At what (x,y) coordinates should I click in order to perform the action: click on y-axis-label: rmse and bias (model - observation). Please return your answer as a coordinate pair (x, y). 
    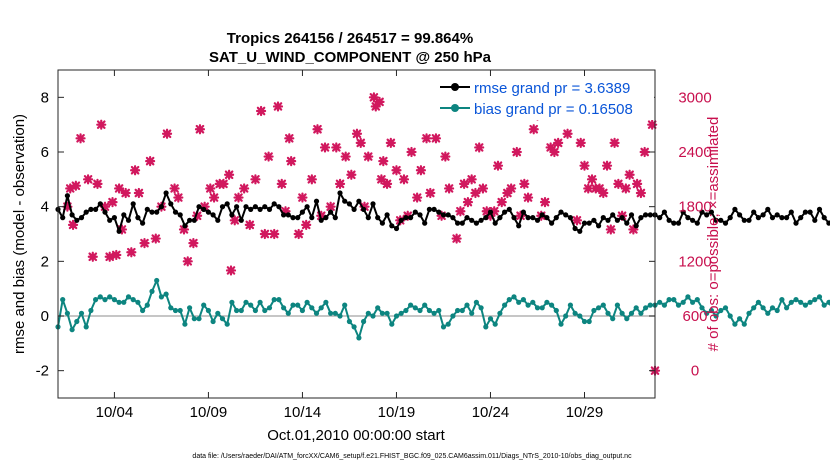
    Looking at the image, I should click on (19, 234).